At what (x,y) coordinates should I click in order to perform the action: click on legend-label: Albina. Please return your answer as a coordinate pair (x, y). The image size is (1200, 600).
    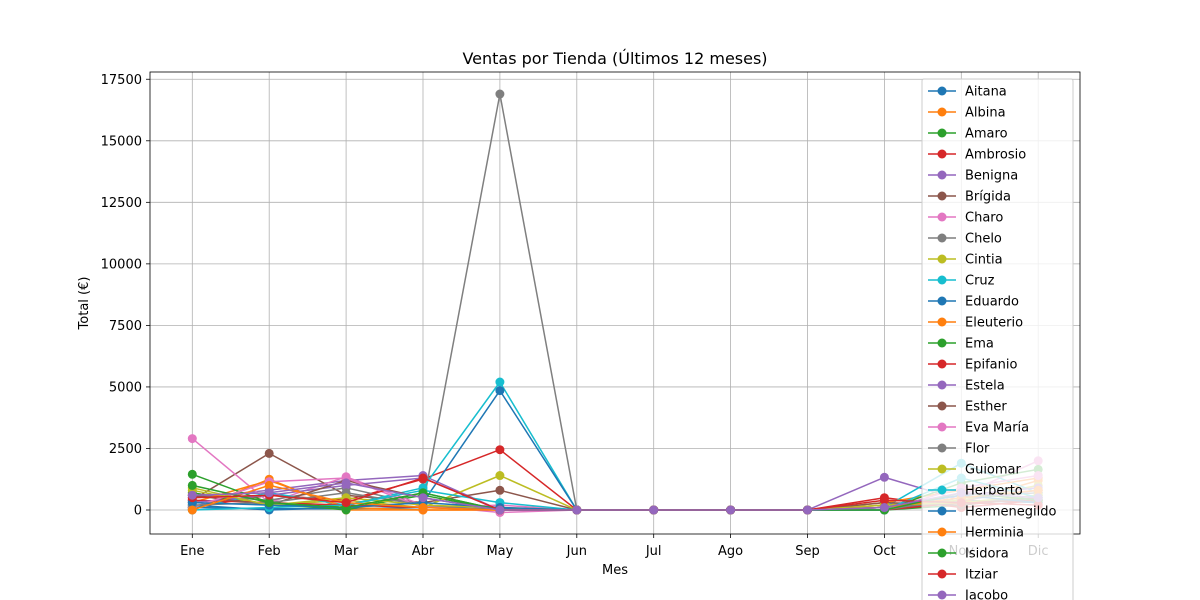
    Looking at the image, I should click on (985, 113).